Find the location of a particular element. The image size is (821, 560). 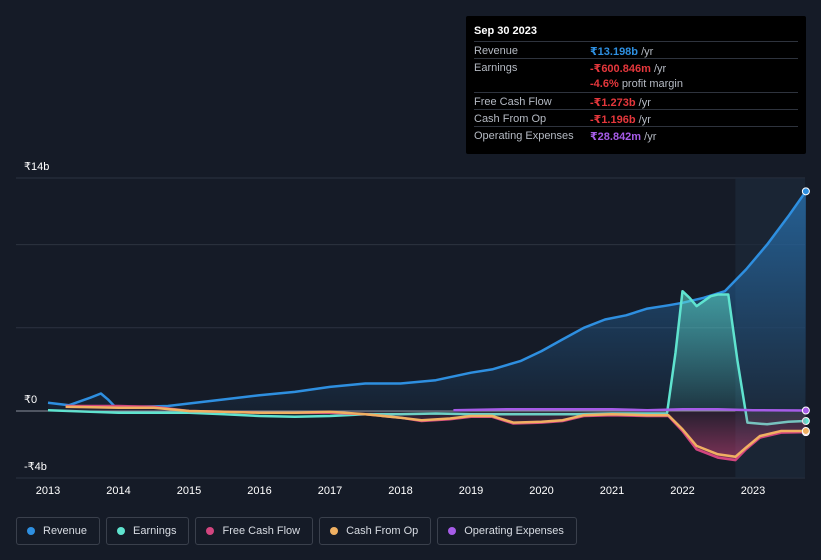

tooltip-value-earnings: -₹600.846m /yr is located at coordinates (628, 68).